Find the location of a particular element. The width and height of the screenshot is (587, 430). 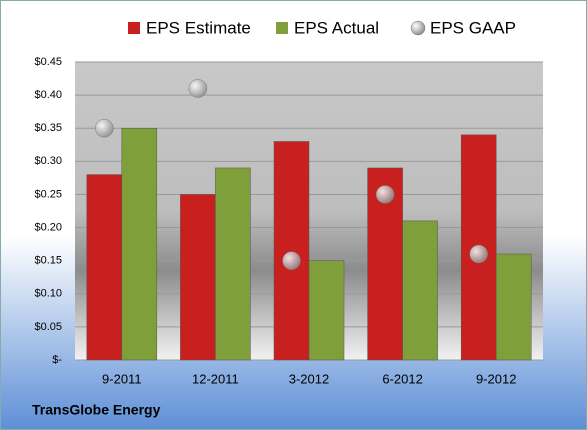

y-tick-label: $0.10 is located at coordinates (48, 294).